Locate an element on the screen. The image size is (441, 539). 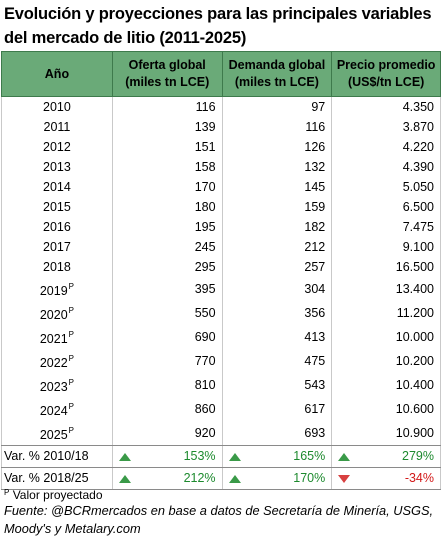
demand-cell: 543 is located at coordinates (277, 385).